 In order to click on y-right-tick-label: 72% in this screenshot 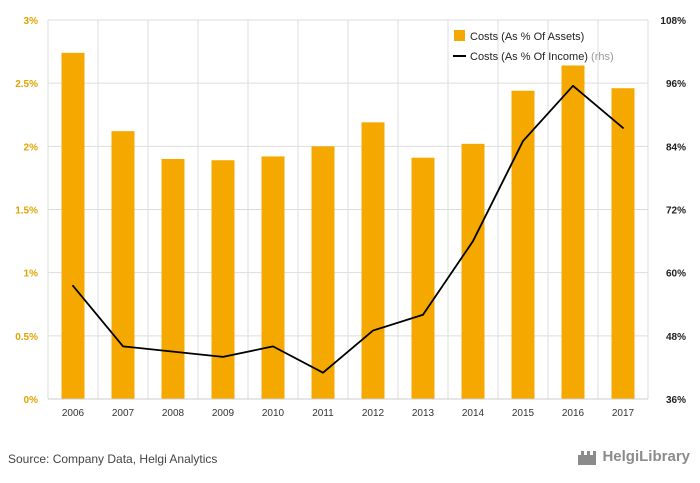, I will do `click(676, 211)`.